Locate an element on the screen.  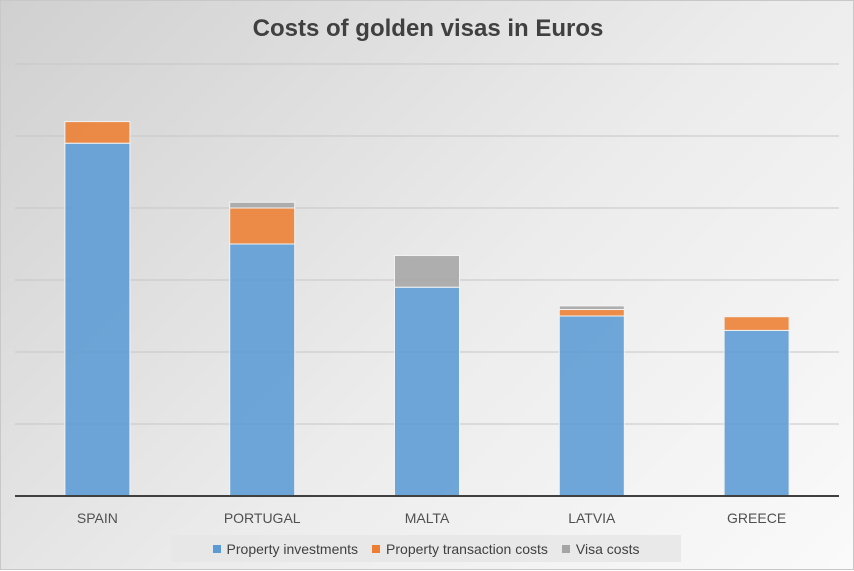
chart-title: Costs of golden visas in Euros is located at coordinates (428, 28).